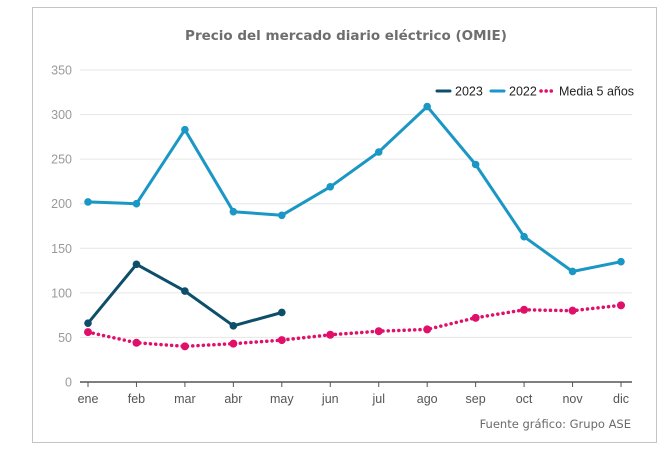 The image size is (662, 453). What do you see at coordinates (524, 399) in the screenshot?
I see `x-tick-label: oct` at bounding box center [524, 399].